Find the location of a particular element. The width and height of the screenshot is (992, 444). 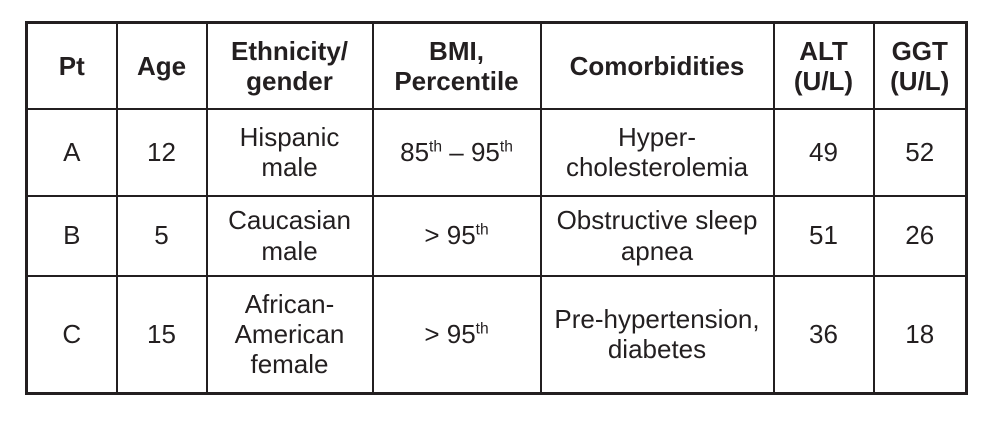

cell-bmi-percentile: 85th – 95th is located at coordinates (456, 152).